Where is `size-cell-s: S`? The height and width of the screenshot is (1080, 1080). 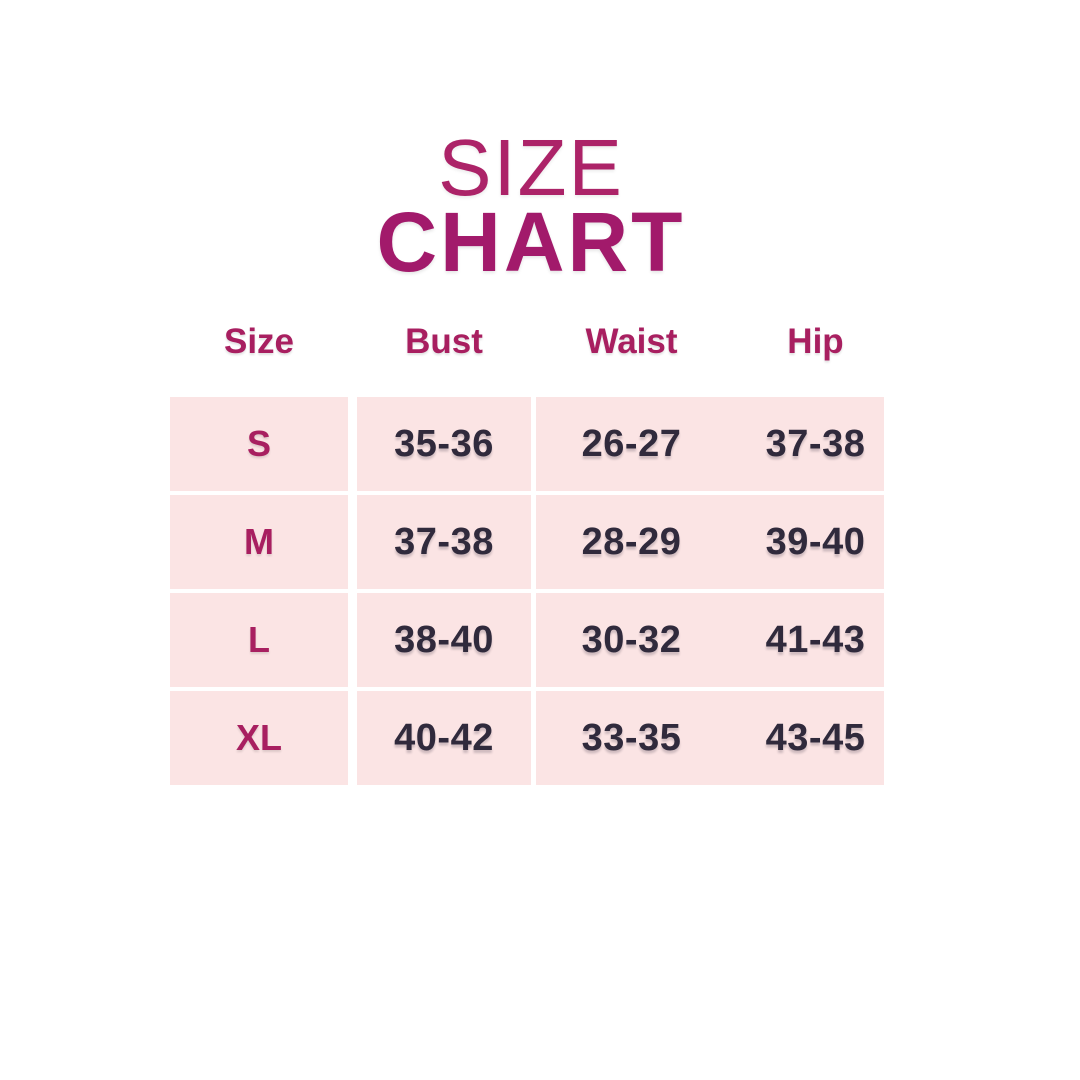 size-cell-s: S is located at coordinates (259, 444).